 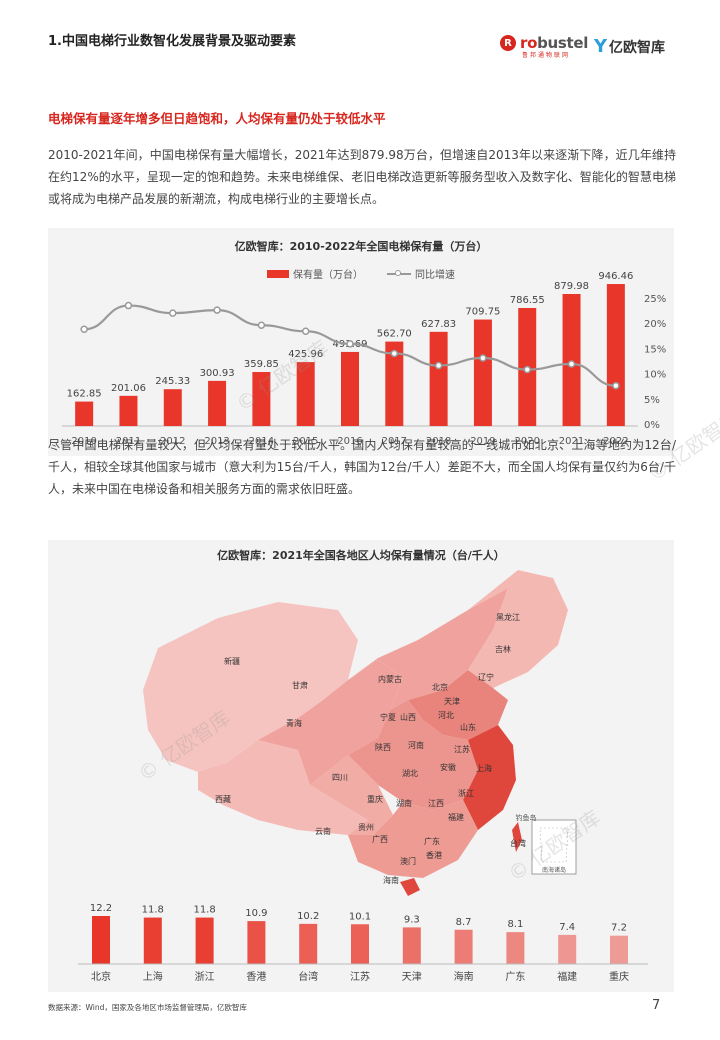 I want to click on x-tick-label: 2011, so click(x=128, y=441).